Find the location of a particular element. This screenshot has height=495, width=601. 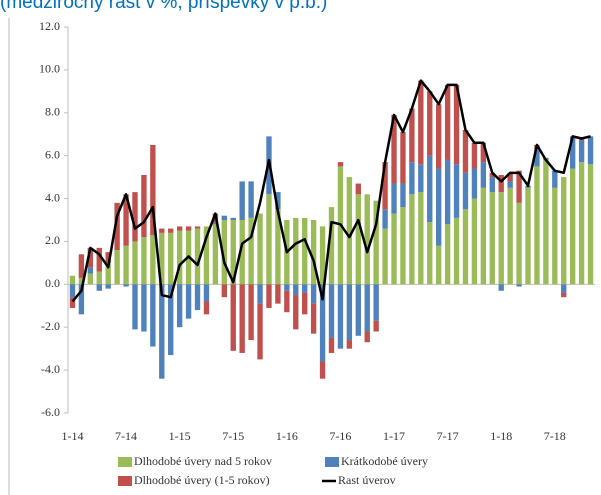

y-tick-label: 4.0 is located at coordinates (52, 197).